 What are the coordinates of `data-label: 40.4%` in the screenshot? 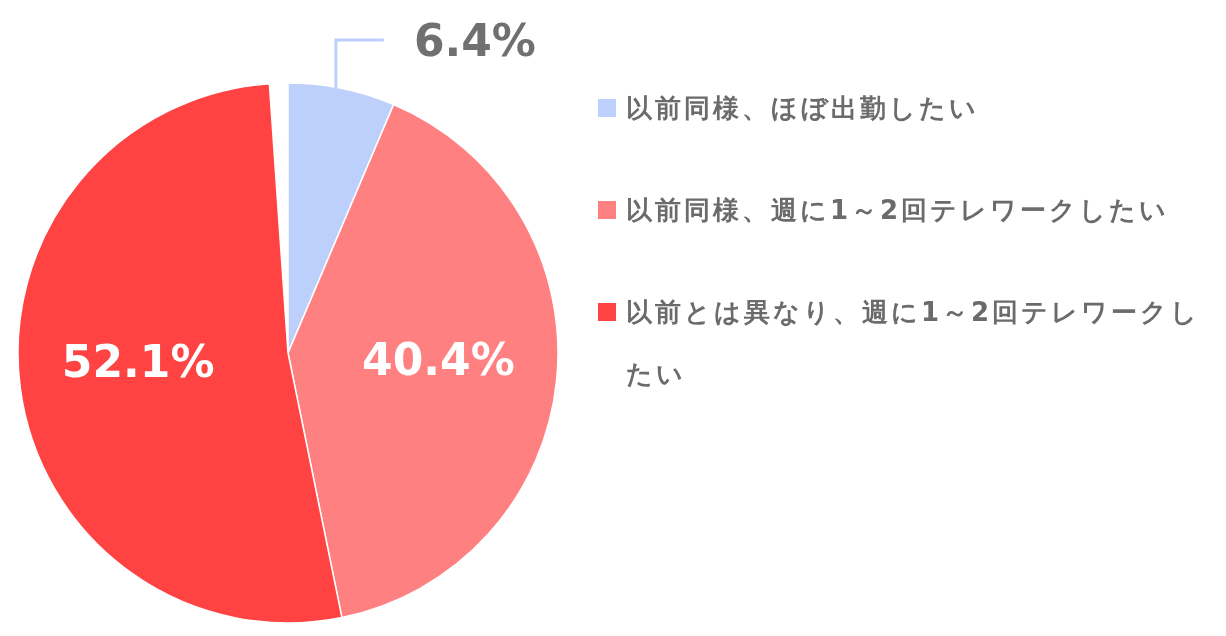 It's located at (438, 359).